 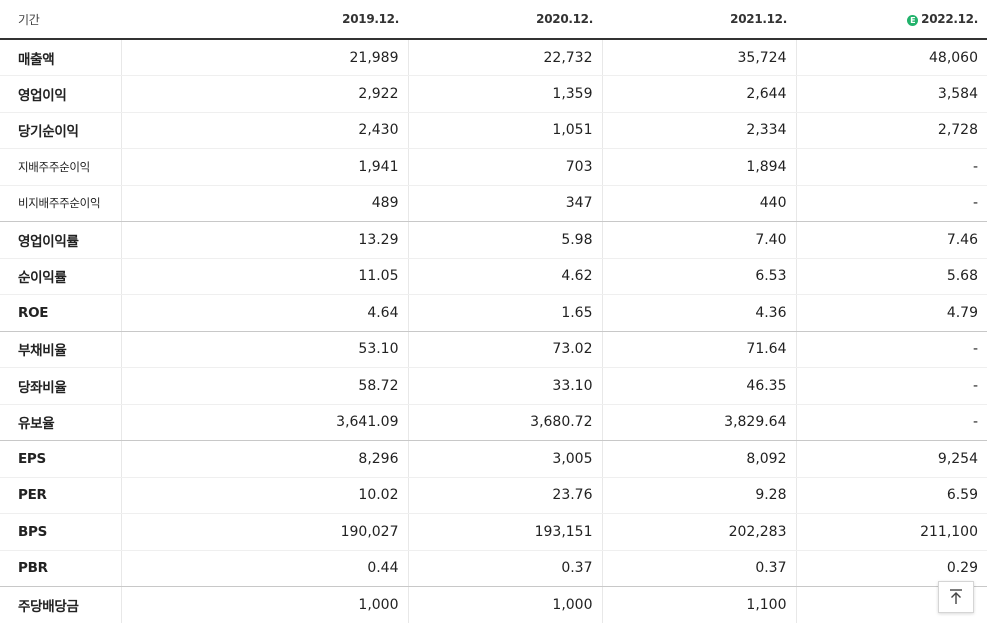 I want to click on table-cell: 3,584, so click(x=891, y=94).